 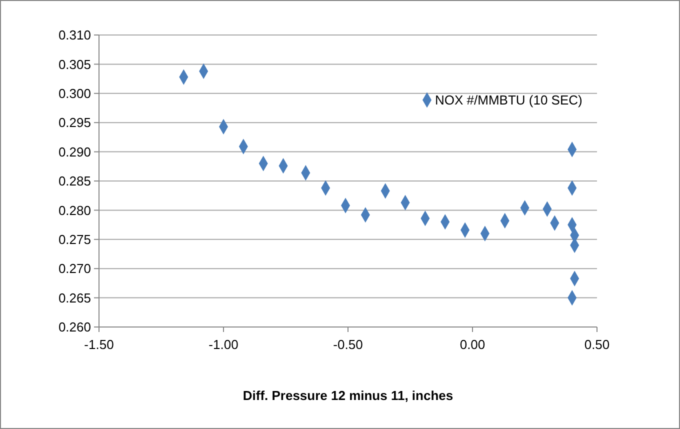 What do you see at coordinates (473, 344) in the screenshot?
I see `x-tick-label: 0.00` at bounding box center [473, 344].